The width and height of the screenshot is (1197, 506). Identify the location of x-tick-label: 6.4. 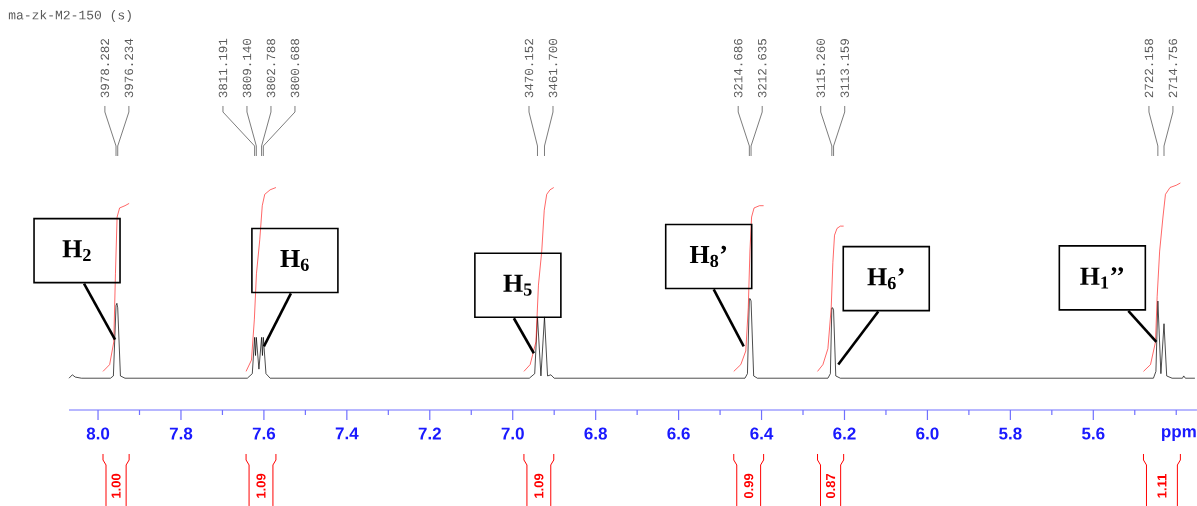
(762, 433).